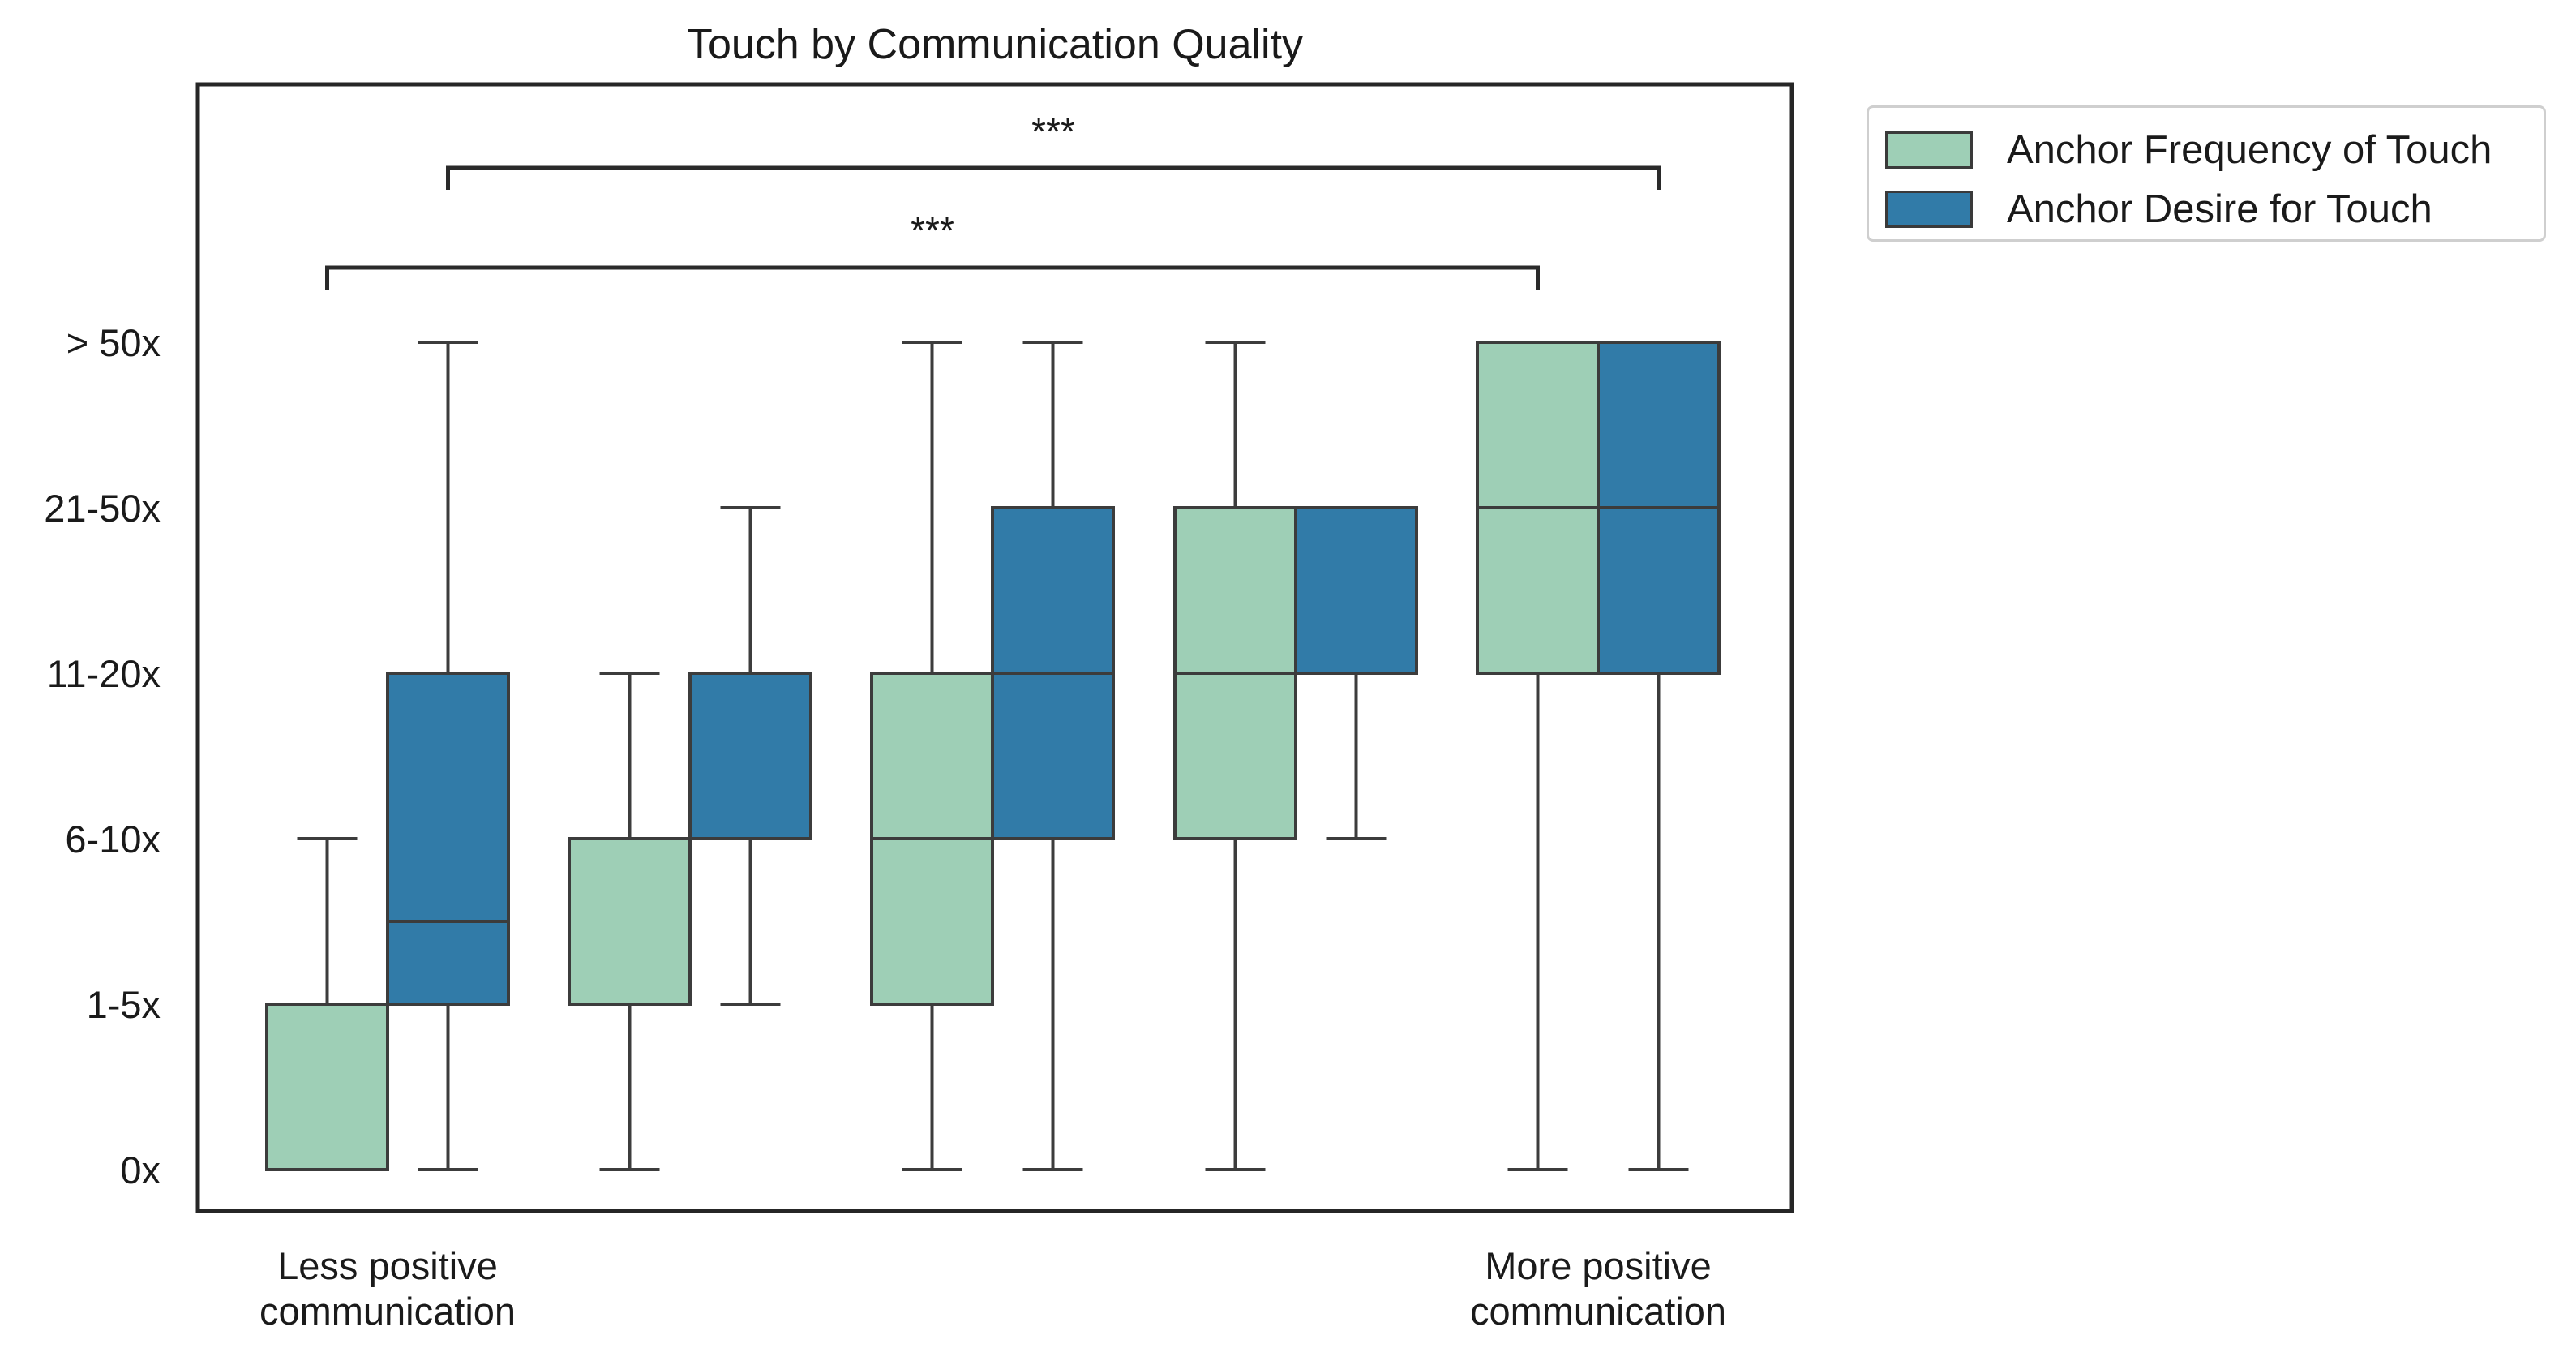  I want to click on legend-item-frequency: Anchor Frequency of Touch, so click(2188, 150).